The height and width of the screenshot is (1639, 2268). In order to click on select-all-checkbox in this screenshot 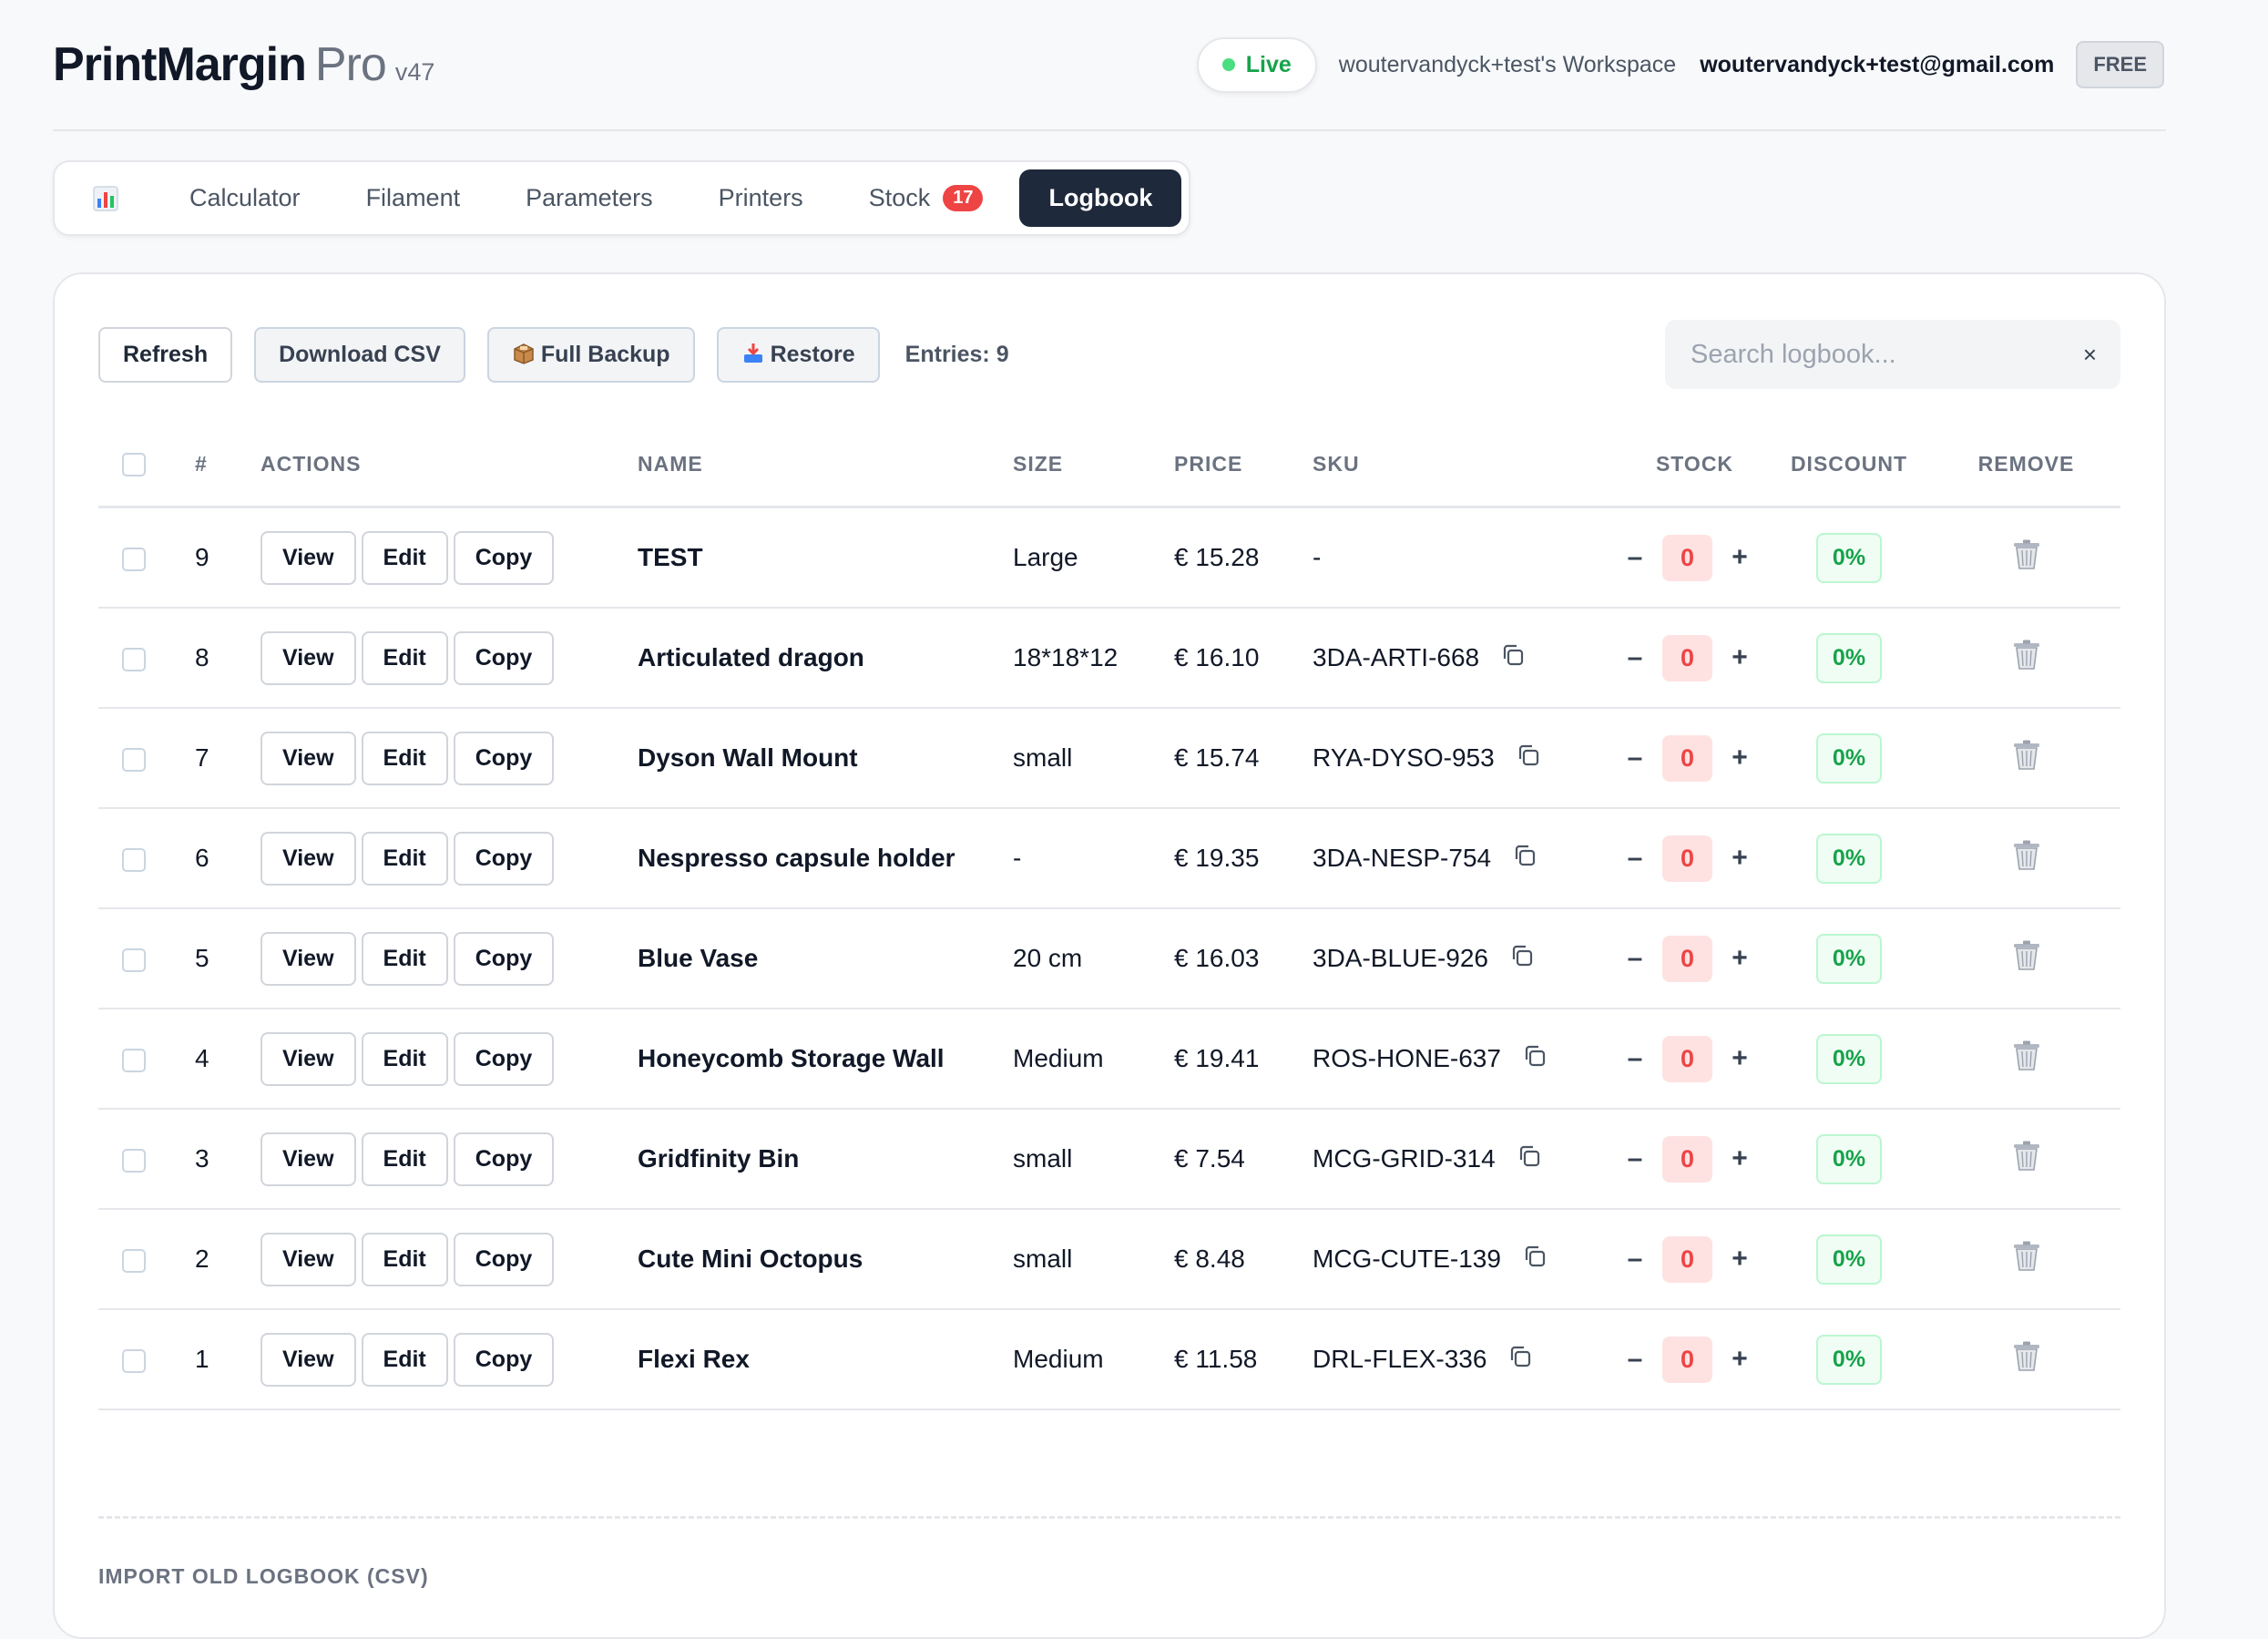, I will do `click(134, 464)`.